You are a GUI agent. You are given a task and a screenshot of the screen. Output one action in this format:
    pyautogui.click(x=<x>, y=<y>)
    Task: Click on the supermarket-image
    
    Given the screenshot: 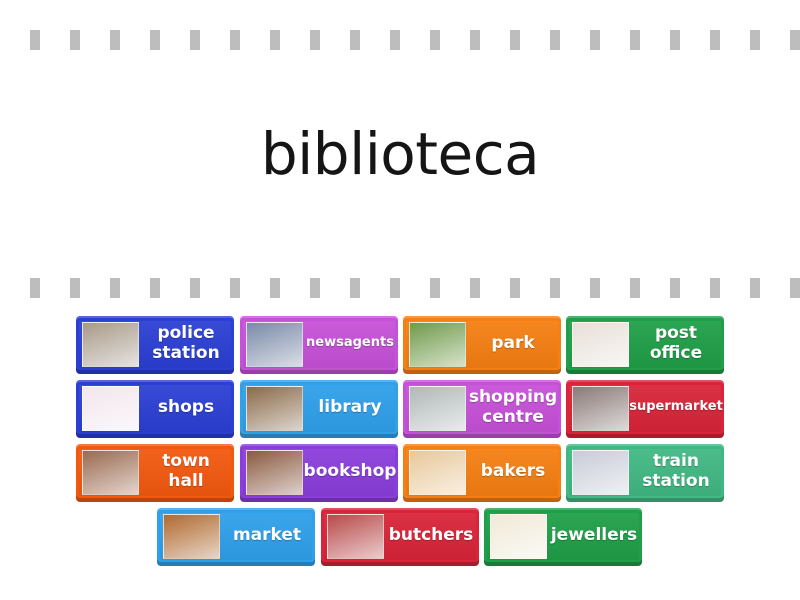 What is the action you would take?
    pyautogui.click(x=600, y=408)
    